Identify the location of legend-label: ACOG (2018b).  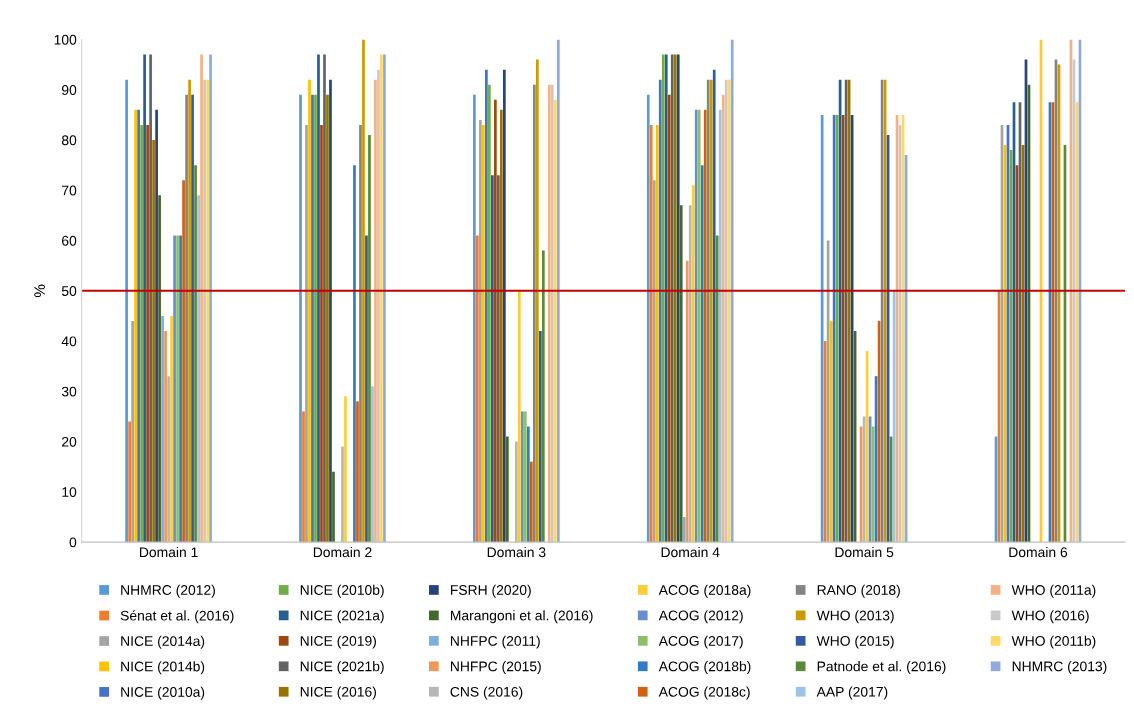
(704, 668).